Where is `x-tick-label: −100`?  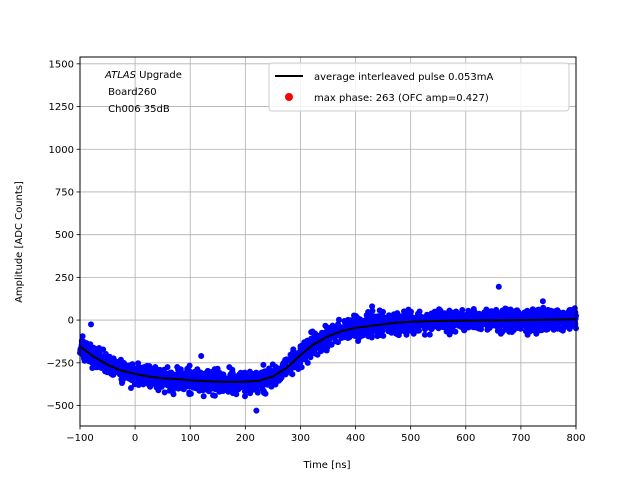 x-tick-label: −100 is located at coordinates (79, 438).